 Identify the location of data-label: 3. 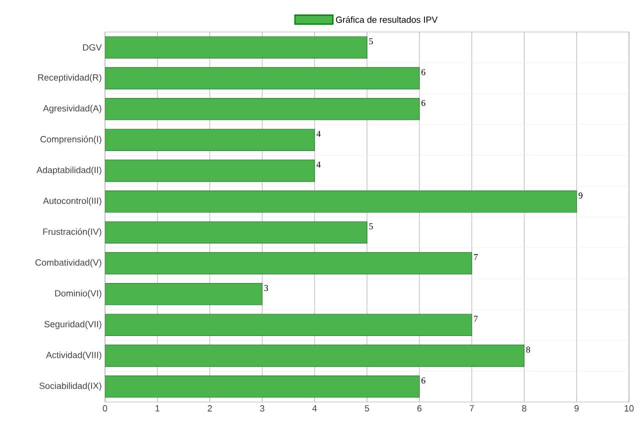
(266, 288).